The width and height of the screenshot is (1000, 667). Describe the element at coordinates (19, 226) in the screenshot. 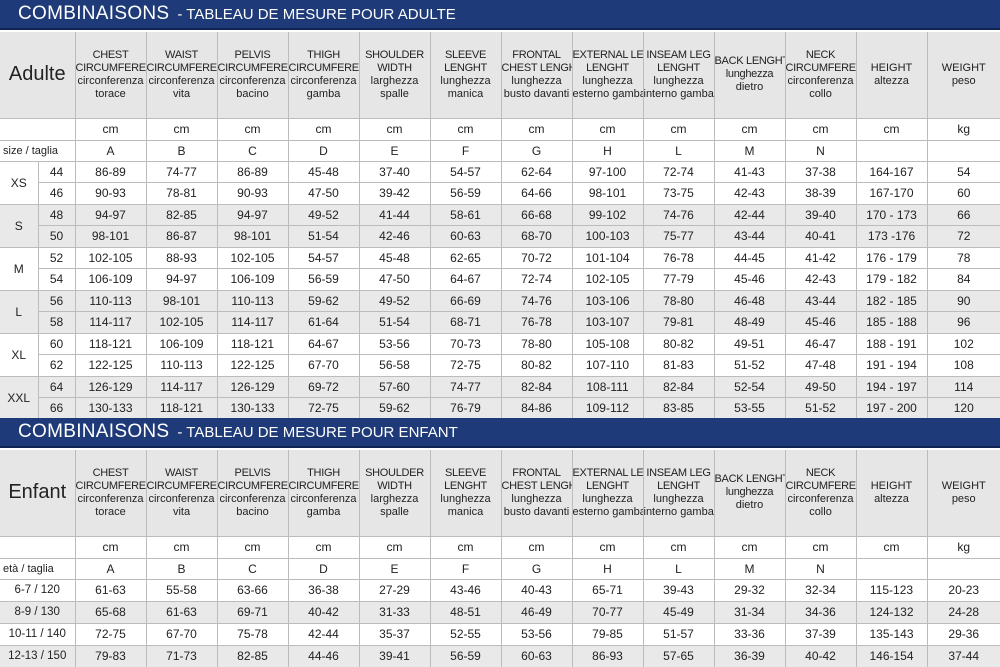

I see `size-group-label: S` at that location.